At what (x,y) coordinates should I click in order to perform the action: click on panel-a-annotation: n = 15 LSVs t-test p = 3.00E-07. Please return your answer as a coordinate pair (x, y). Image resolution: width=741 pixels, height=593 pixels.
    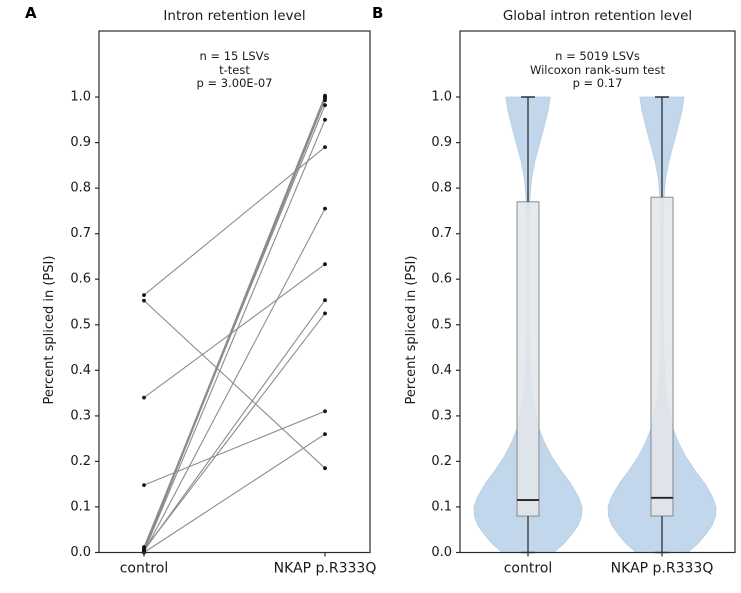
    Looking at the image, I should click on (234, 70).